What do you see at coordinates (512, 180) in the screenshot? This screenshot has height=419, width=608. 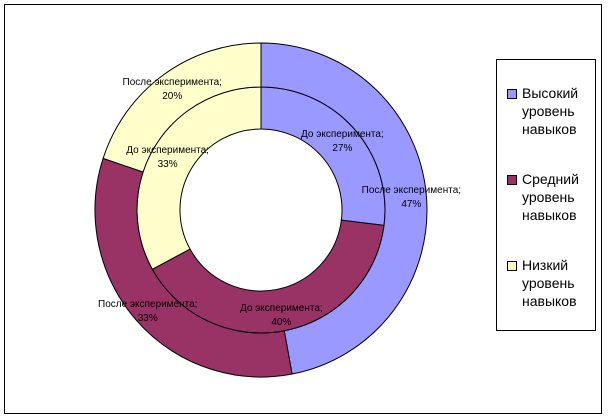 I see `legend-swatch-medium` at bounding box center [512, 180].